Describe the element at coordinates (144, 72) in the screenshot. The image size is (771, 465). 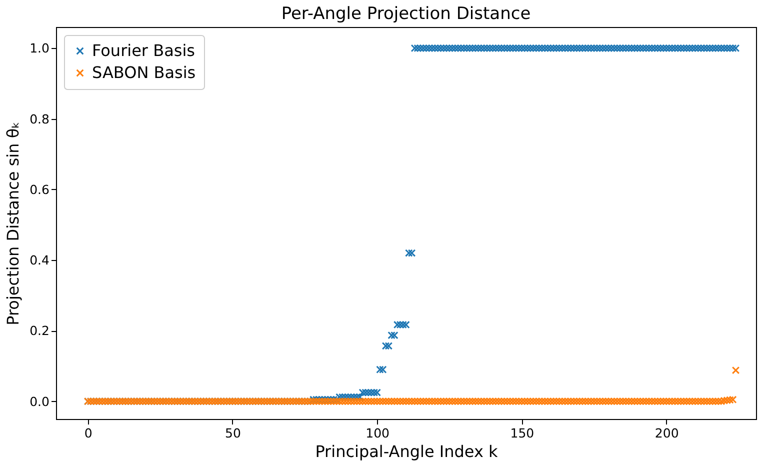
I see `legend-label: SABON Basis` at that location.